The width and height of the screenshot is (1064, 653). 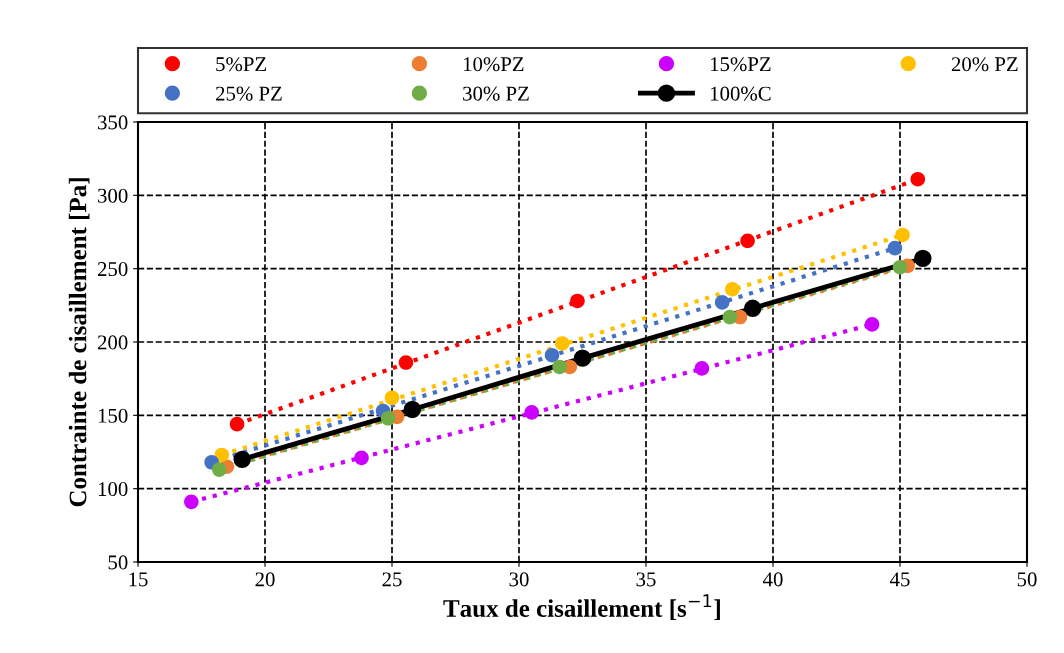 I want to click on x-tick-label: 50, so click(x=1027, y=579).